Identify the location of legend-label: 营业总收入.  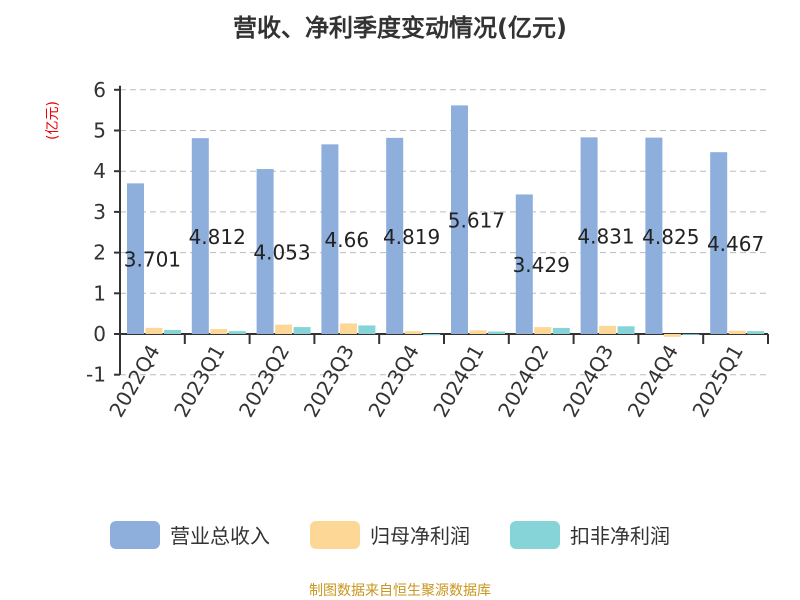
(220, 536).